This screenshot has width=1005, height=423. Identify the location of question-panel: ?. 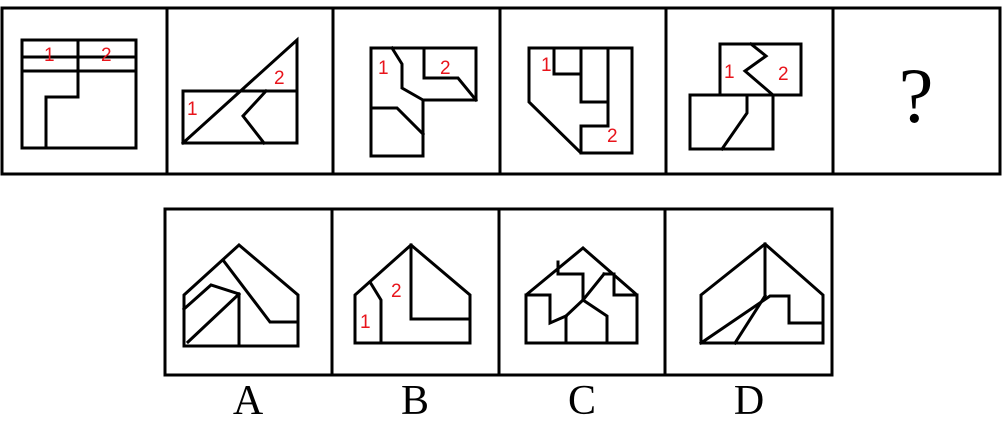
(916, 95).